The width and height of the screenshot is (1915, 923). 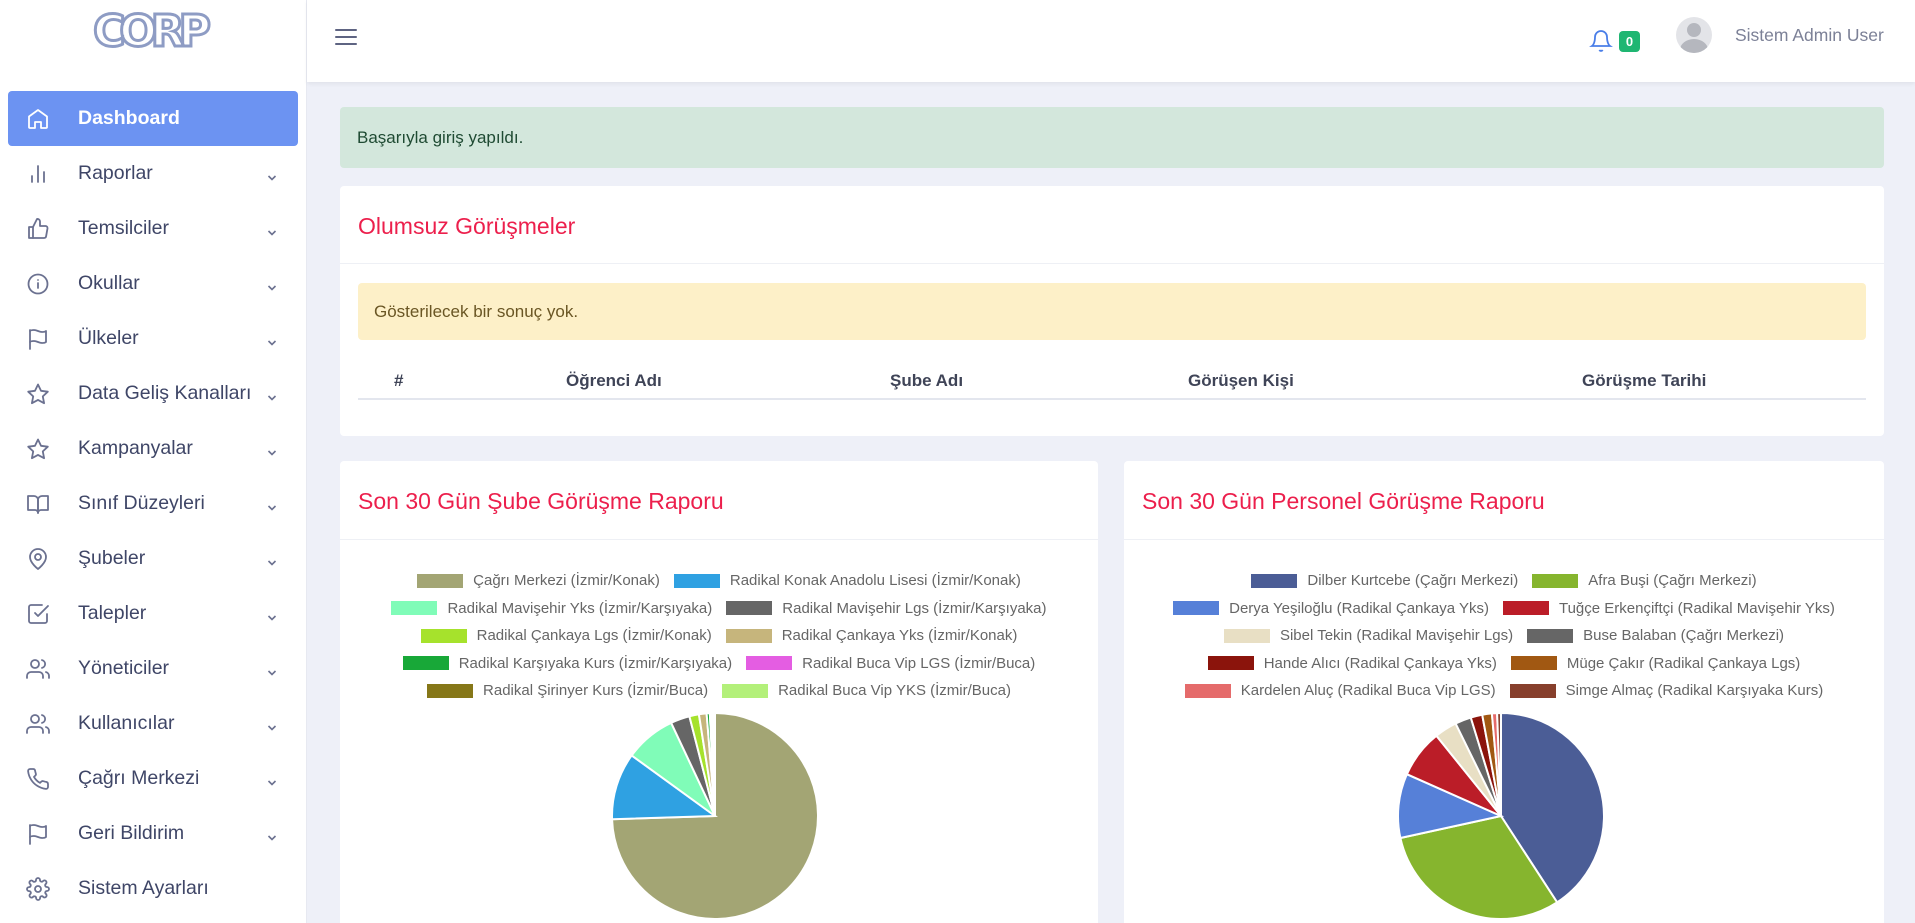 I want to click on hamburger-menu-icon, so click(x=346, y=38).